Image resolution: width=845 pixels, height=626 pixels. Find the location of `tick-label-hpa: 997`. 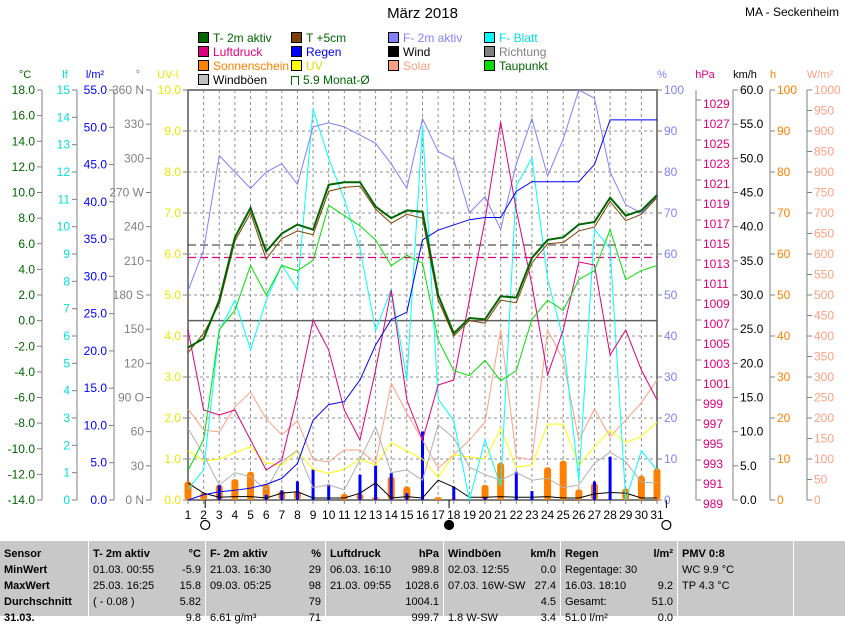

tick-label-hpa: 997 is located at coordinates (713, 424).